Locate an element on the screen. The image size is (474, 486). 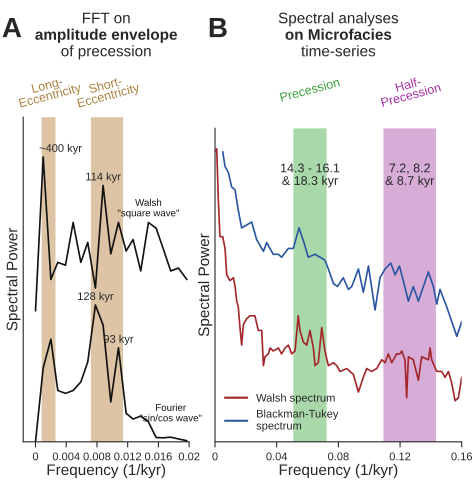
annotation: 7.2, 8.2 & 8.7 kyr is located at coordinates (409, 176).